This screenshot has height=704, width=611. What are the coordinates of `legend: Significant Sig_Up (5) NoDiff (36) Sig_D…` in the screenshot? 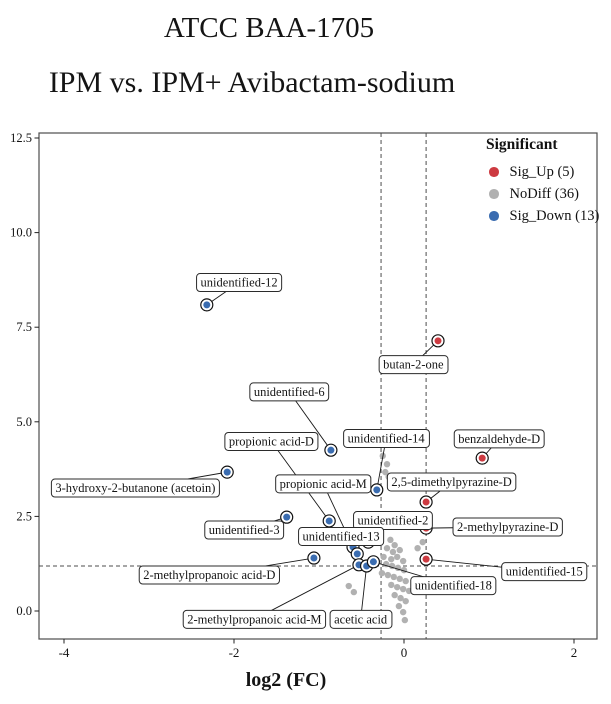 It's located at (516, 186).